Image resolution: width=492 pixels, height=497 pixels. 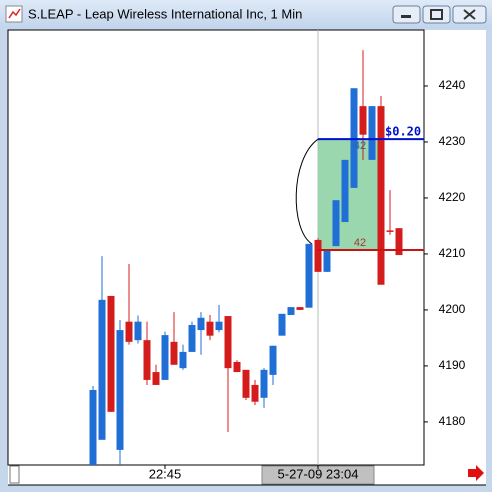 What do you see at coordinates (452, 309) in the screenshot?
I see `y-tick-label: 4200` at bounding box center [452, 309].